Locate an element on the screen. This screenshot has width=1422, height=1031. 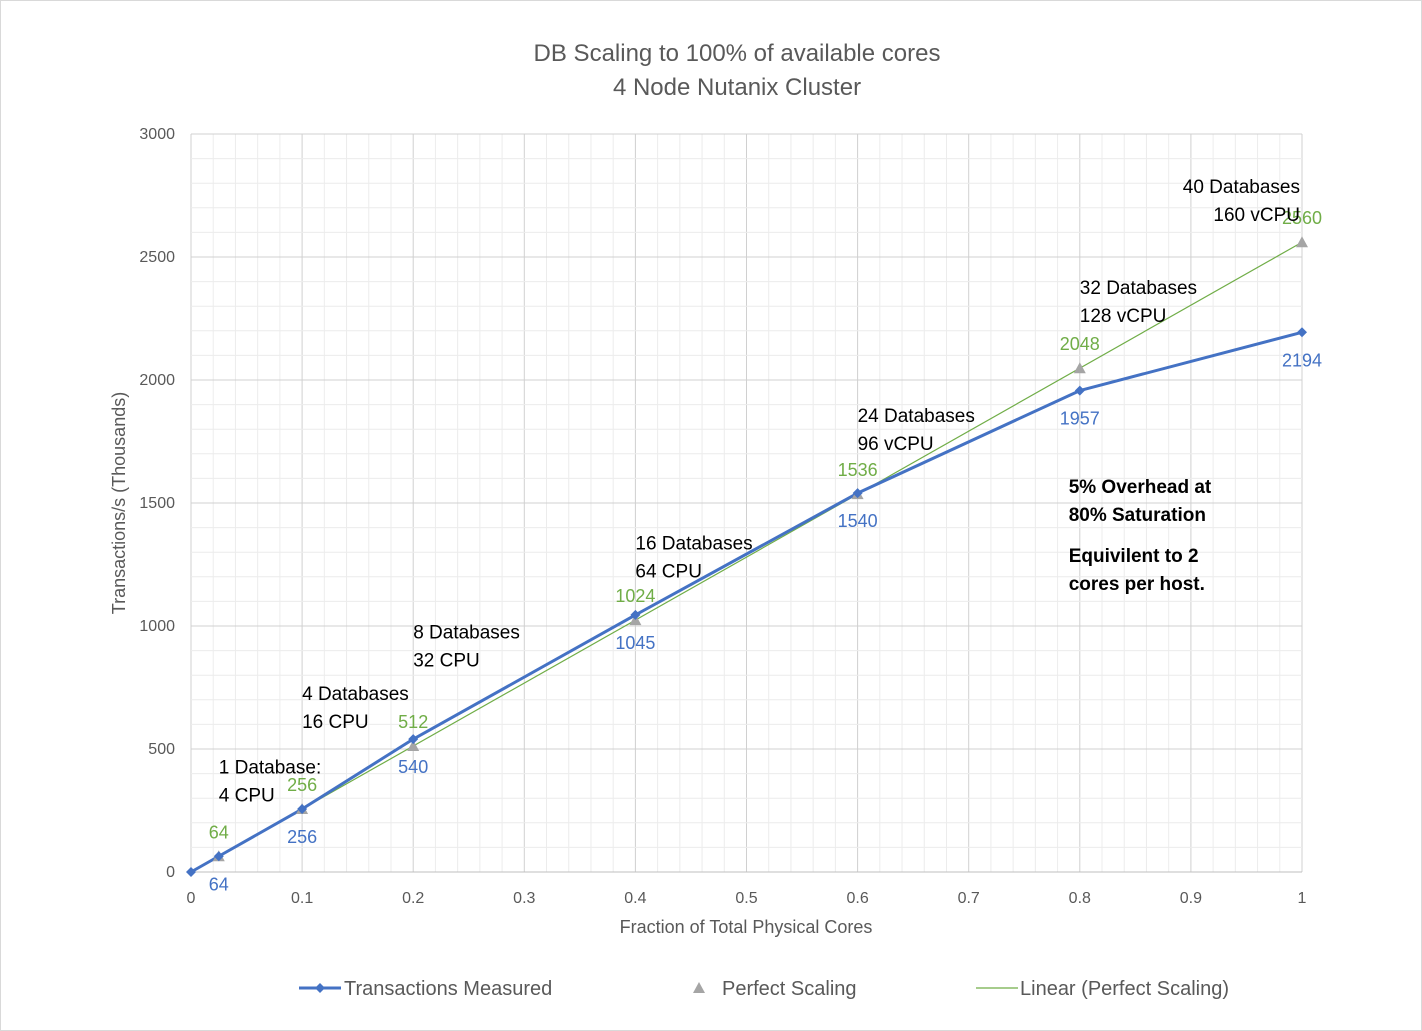
y-tick-label: 500 is located at coordinates (161, 749).